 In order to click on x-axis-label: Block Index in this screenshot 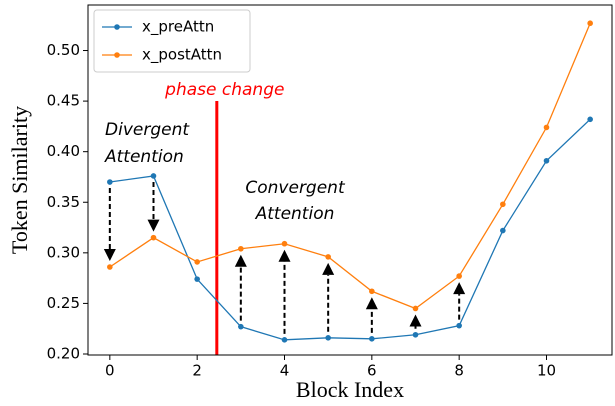, I will do `click(350, 389)`.